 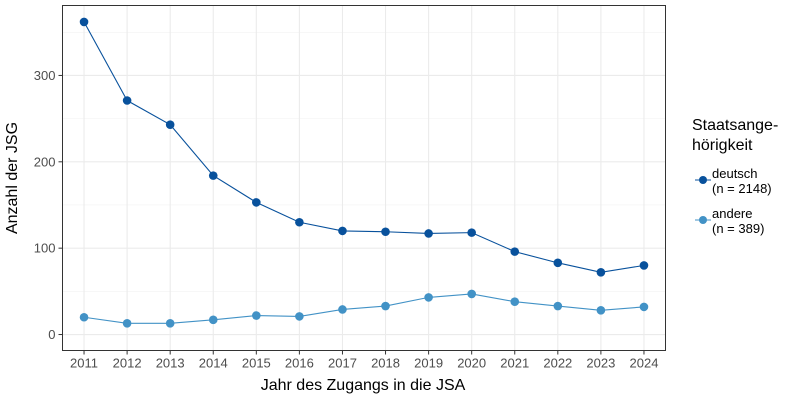 What do you see at coordinates (735, 125) in the screenshot?
I see `legend-title-line1: Staatsange-` at bounding box center [735, 125].